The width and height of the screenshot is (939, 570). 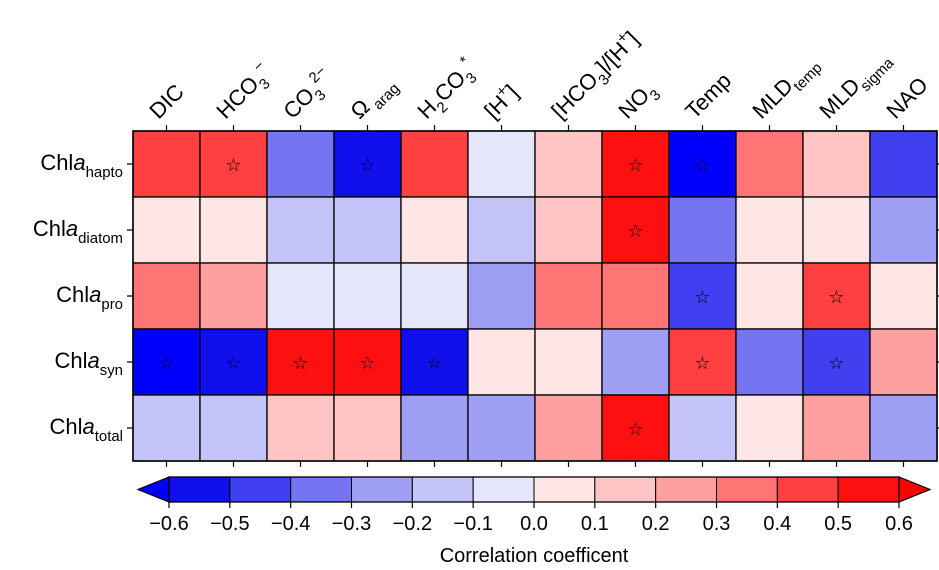 I want to click on column-label-h: [H+], so click(x=500, y=101).